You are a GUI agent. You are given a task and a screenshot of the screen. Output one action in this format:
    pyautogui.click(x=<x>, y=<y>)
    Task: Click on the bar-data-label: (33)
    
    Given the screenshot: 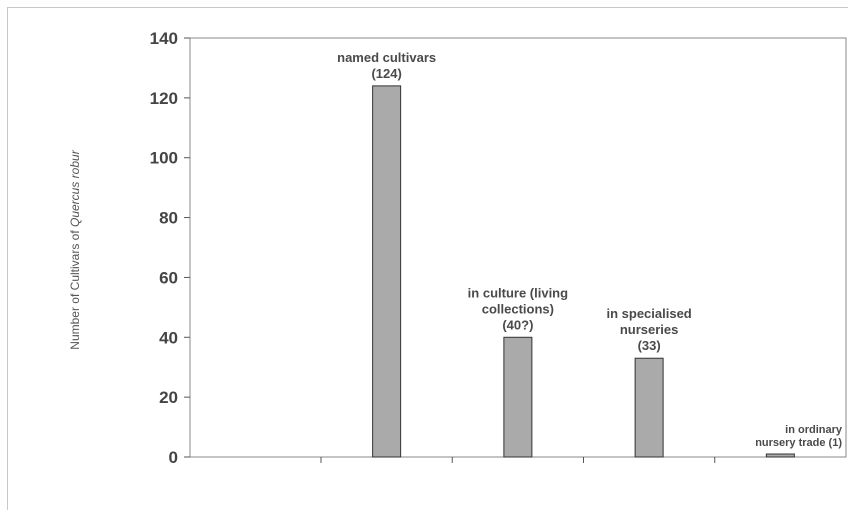 What is the action you would take?
    pyautogui.click(x=649, y=345)
    